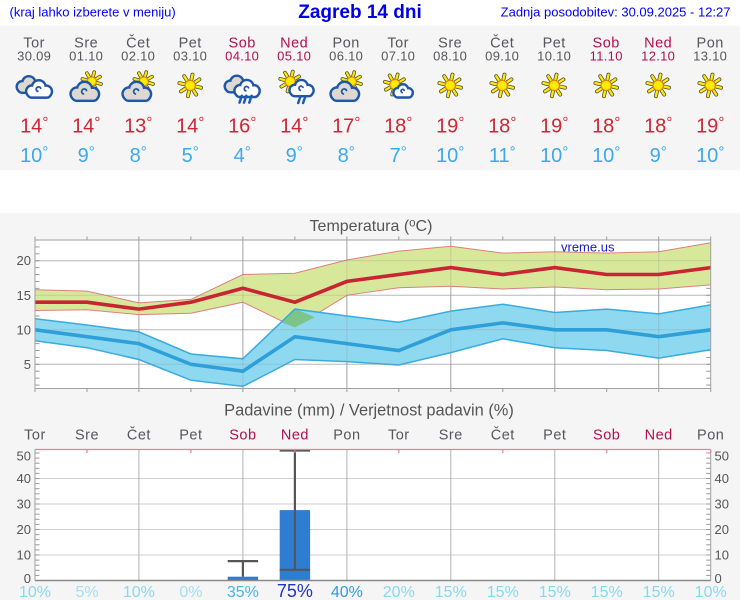 This screenshot has height=600, width=740. Describe the element at coordinates (450, 56) in the screenshot. I see `svg-text: 08.10` at that location.